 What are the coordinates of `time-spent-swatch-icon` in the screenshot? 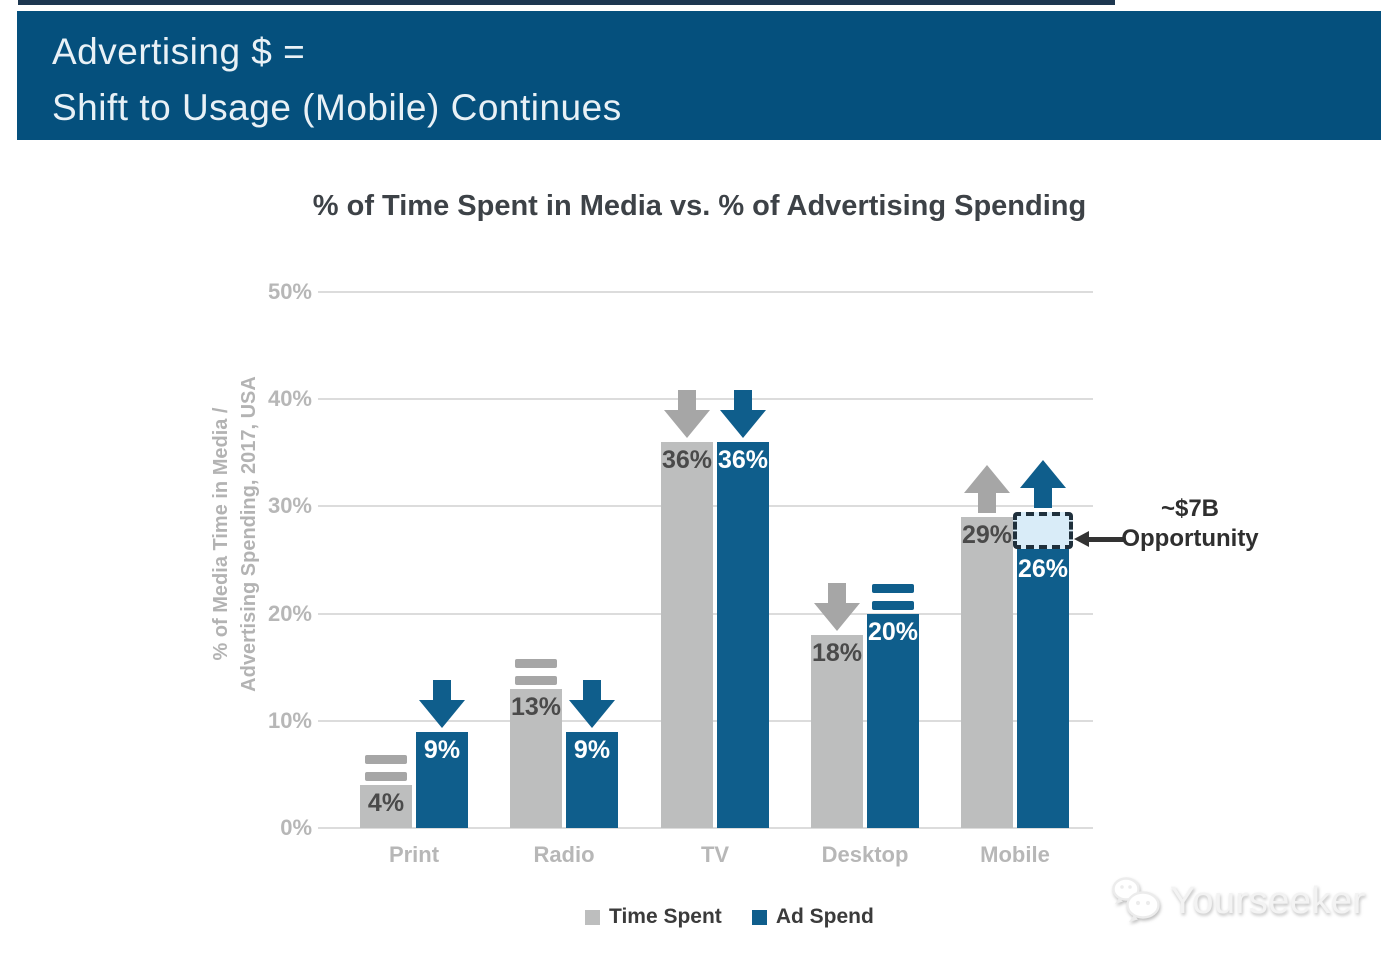 It's located at (592, 917).